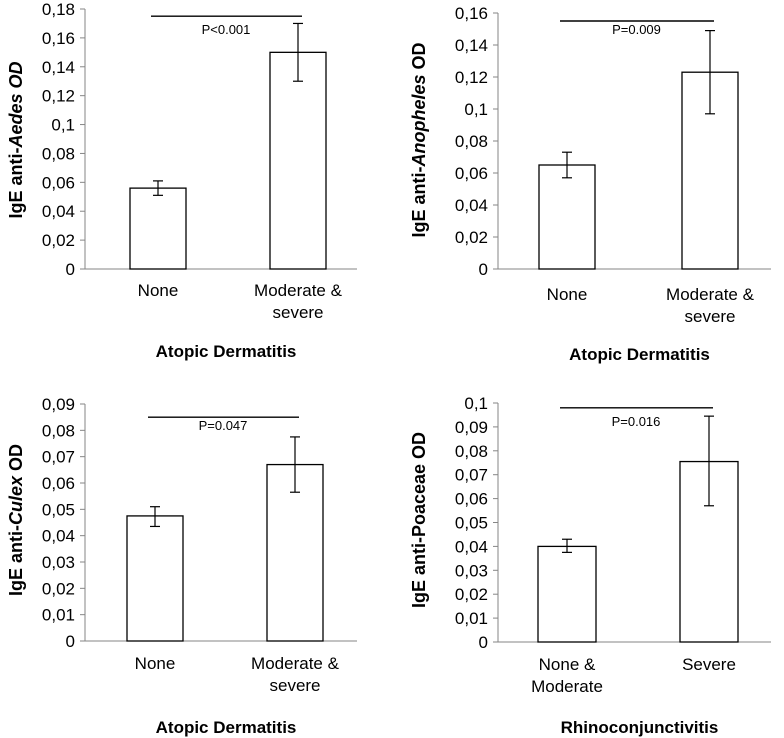 The width and height of the screenshot is (784, 738). What do you see at coordinates (419, 121) in the screenshot?
I see `y-axis-title-part: Anopheles` at bounding box center [419, 121].